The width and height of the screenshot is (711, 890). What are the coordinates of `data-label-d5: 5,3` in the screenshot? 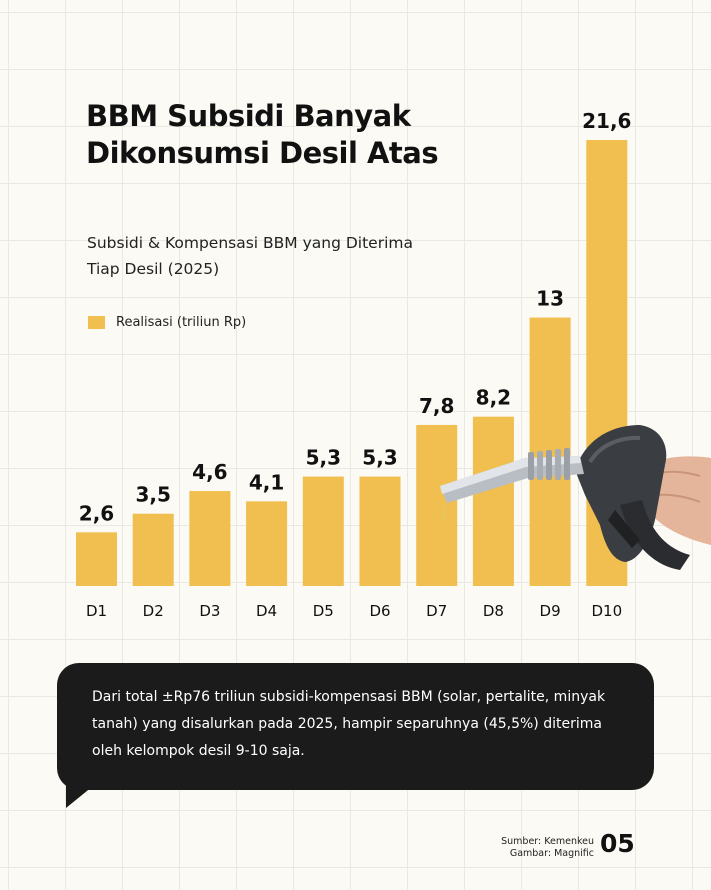 It's located at (323, 458).